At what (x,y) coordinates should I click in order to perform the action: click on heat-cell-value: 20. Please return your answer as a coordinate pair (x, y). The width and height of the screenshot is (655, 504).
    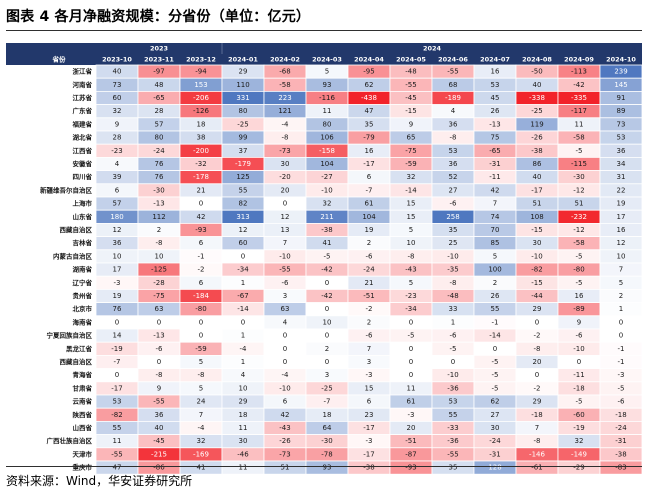
    Looking at the image, I should click on (537, 362).